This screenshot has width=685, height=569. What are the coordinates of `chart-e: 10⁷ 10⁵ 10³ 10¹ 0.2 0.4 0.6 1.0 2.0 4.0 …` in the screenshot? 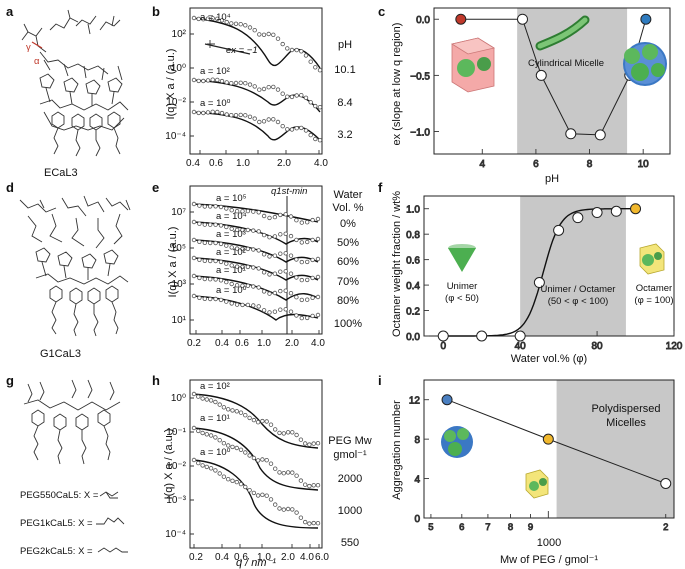 It's located at (265, 267).